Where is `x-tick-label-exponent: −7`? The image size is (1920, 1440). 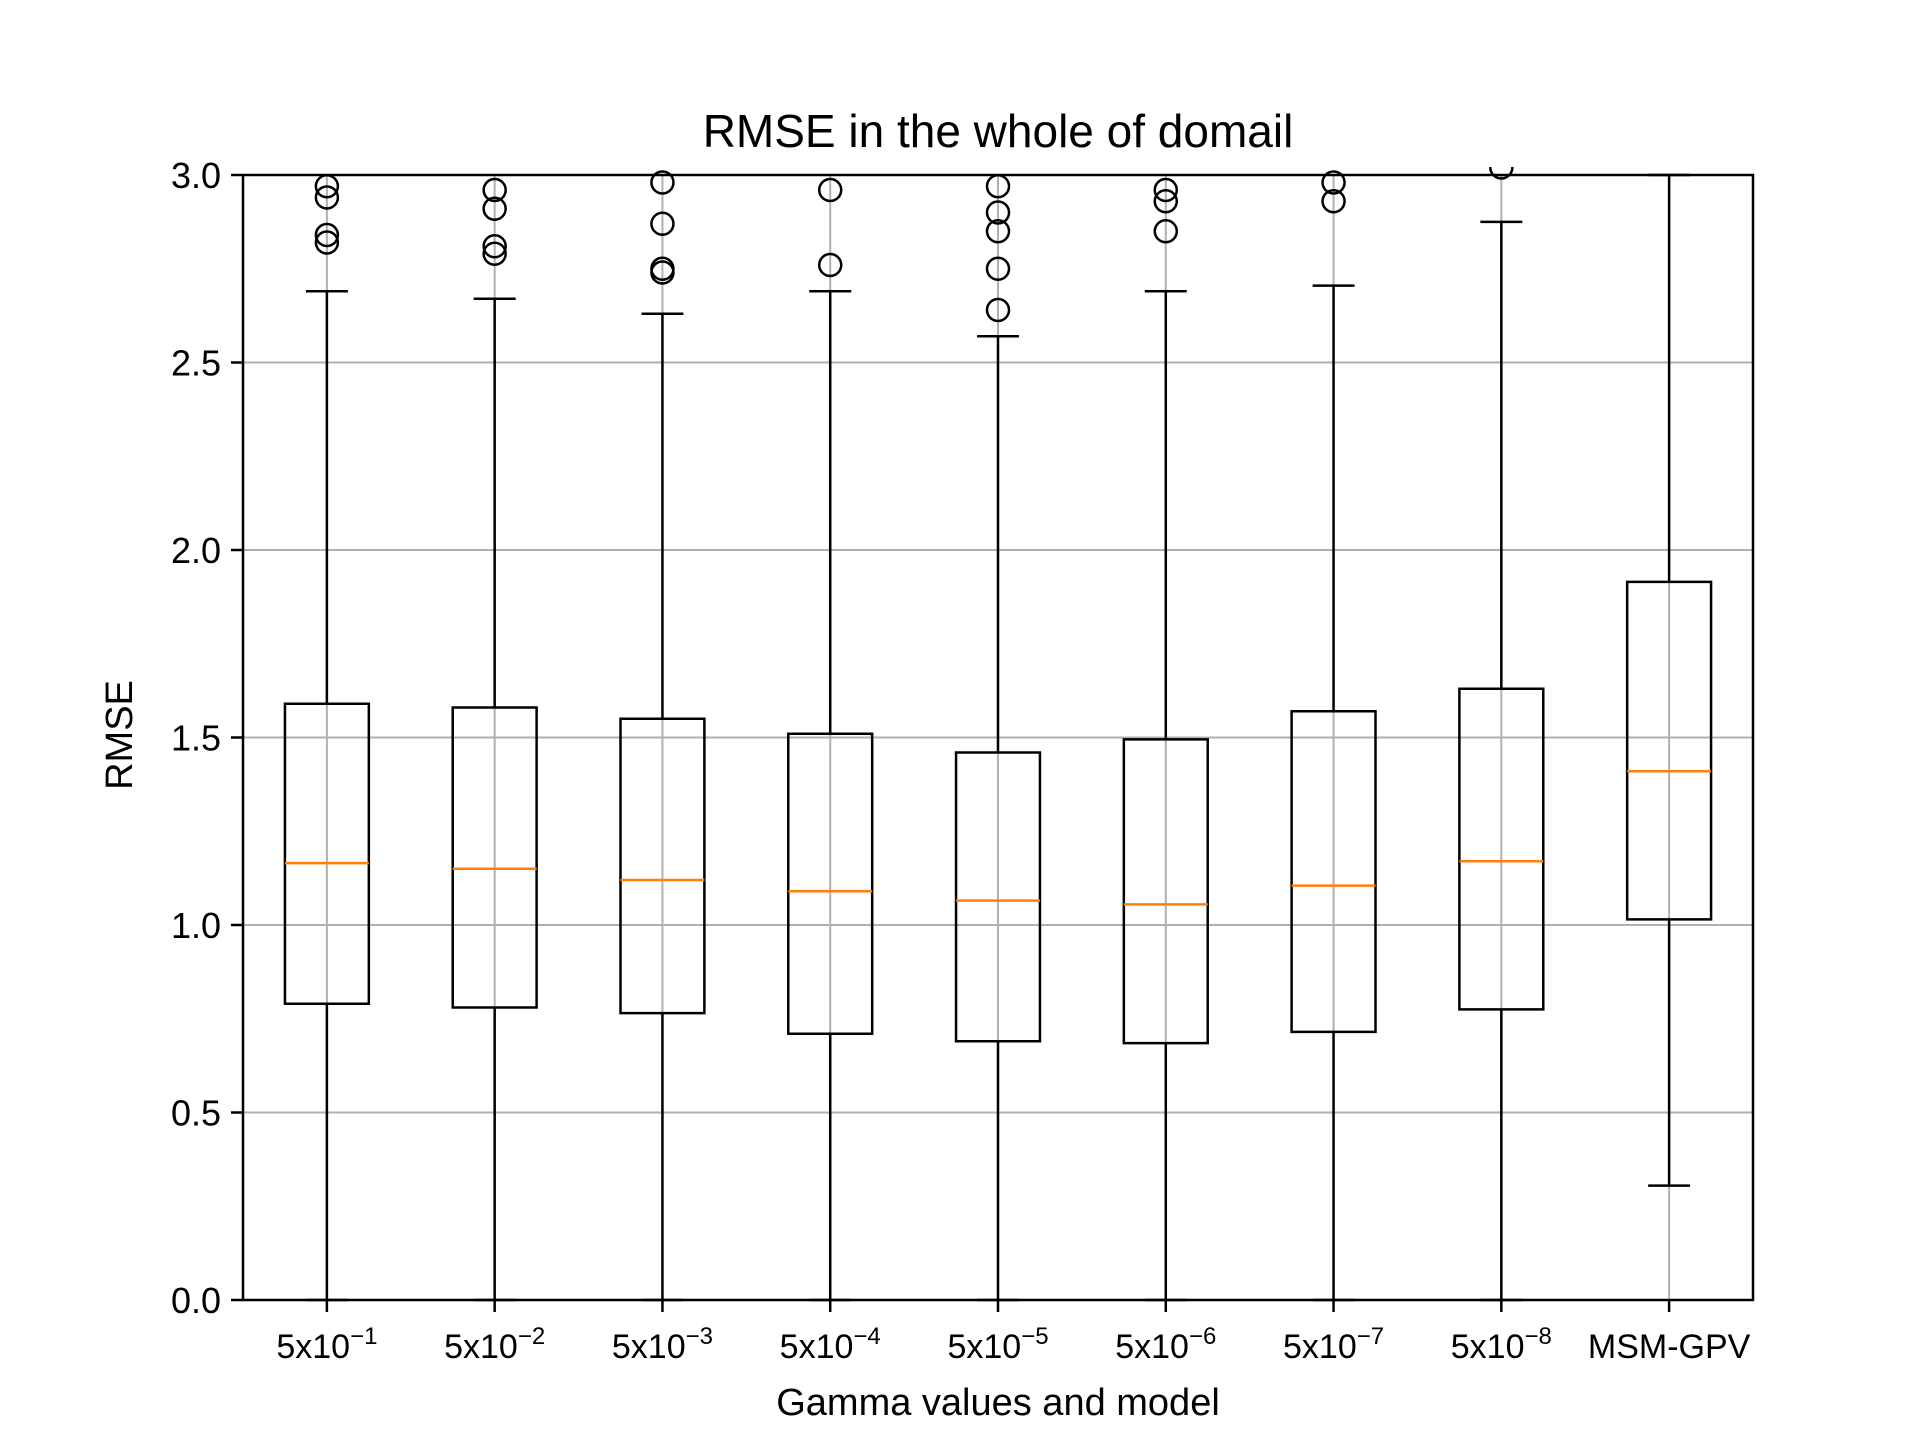 x-tick-label-exponent: −7 is located at coordinates (1370, 1336).